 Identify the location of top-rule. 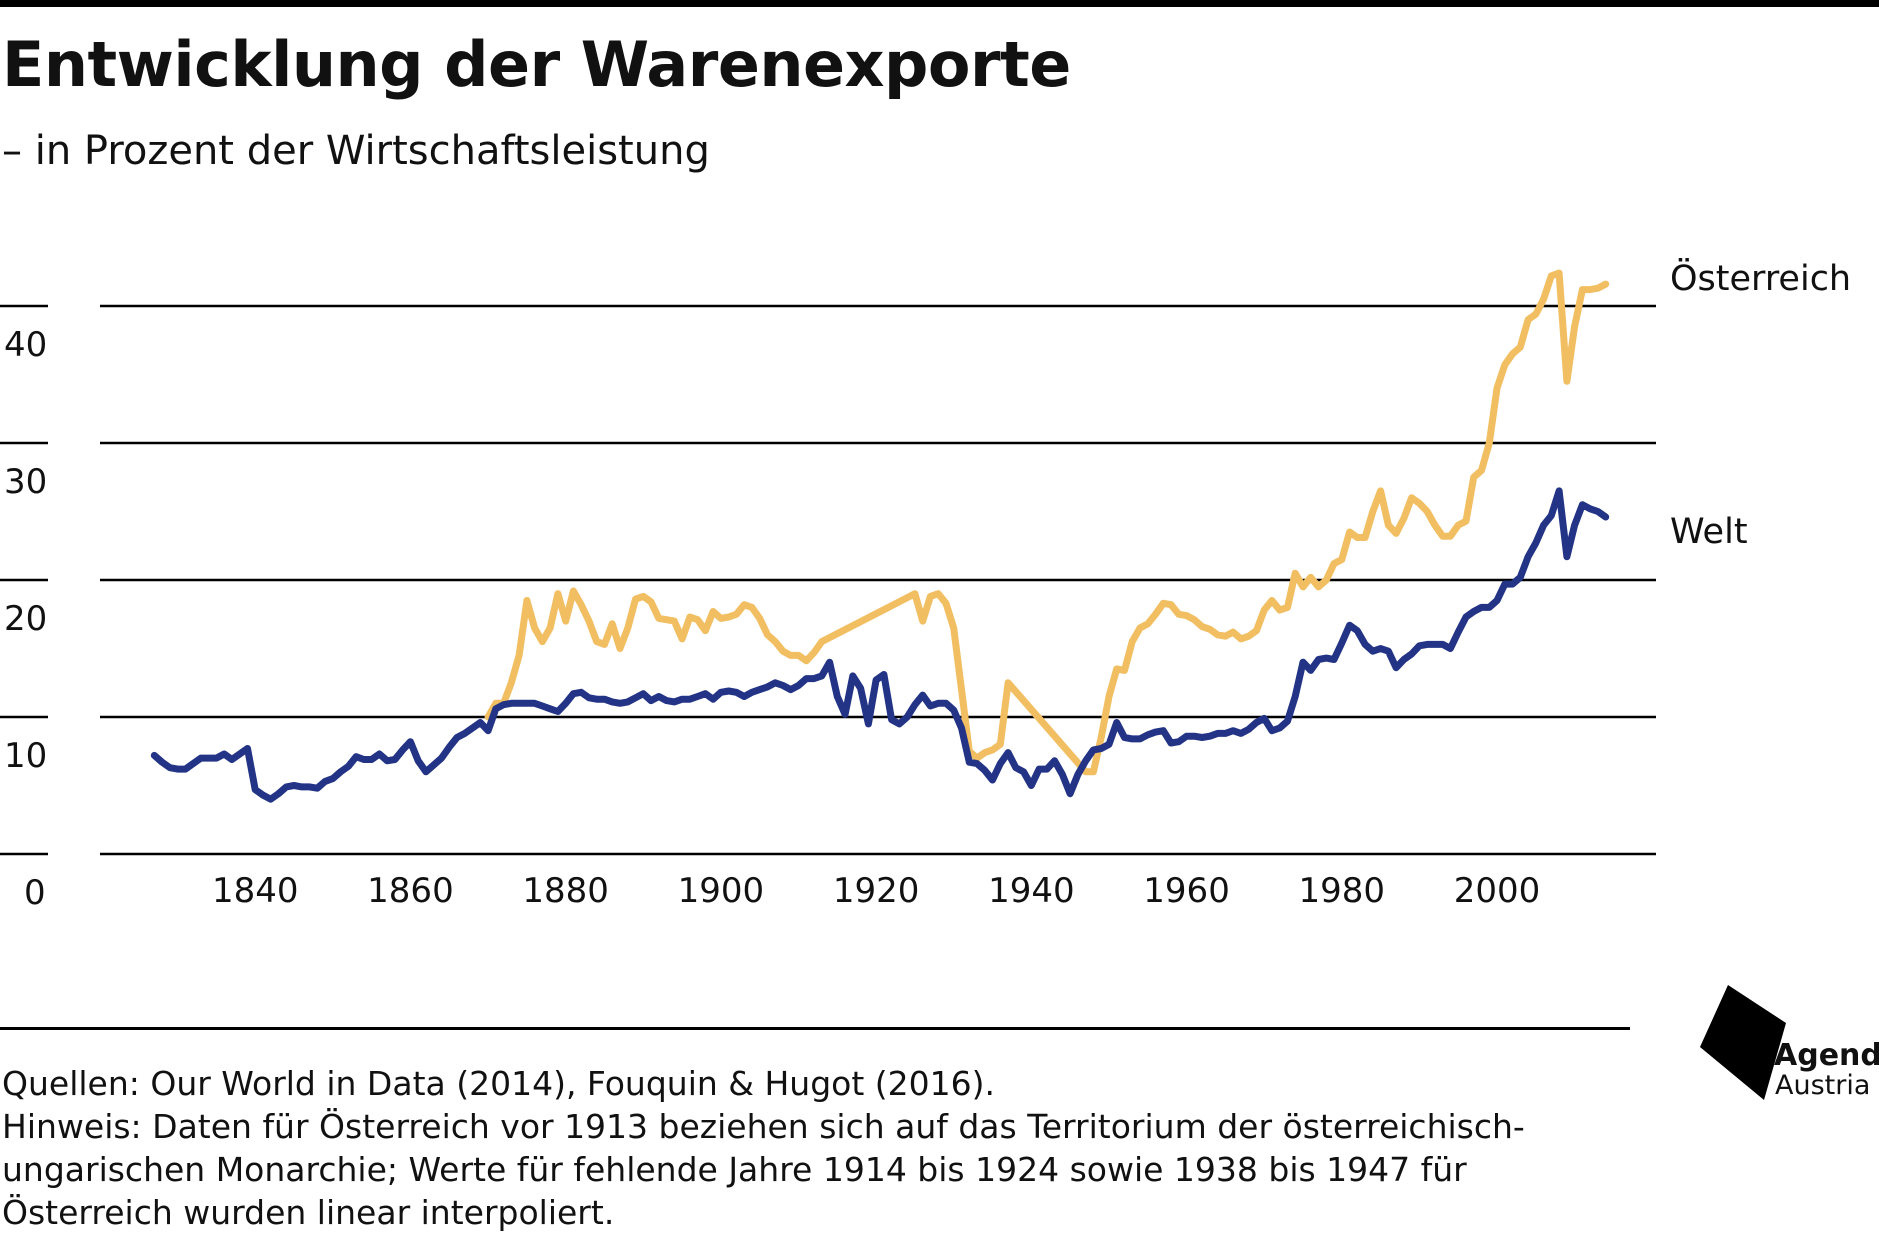
(939, 3).